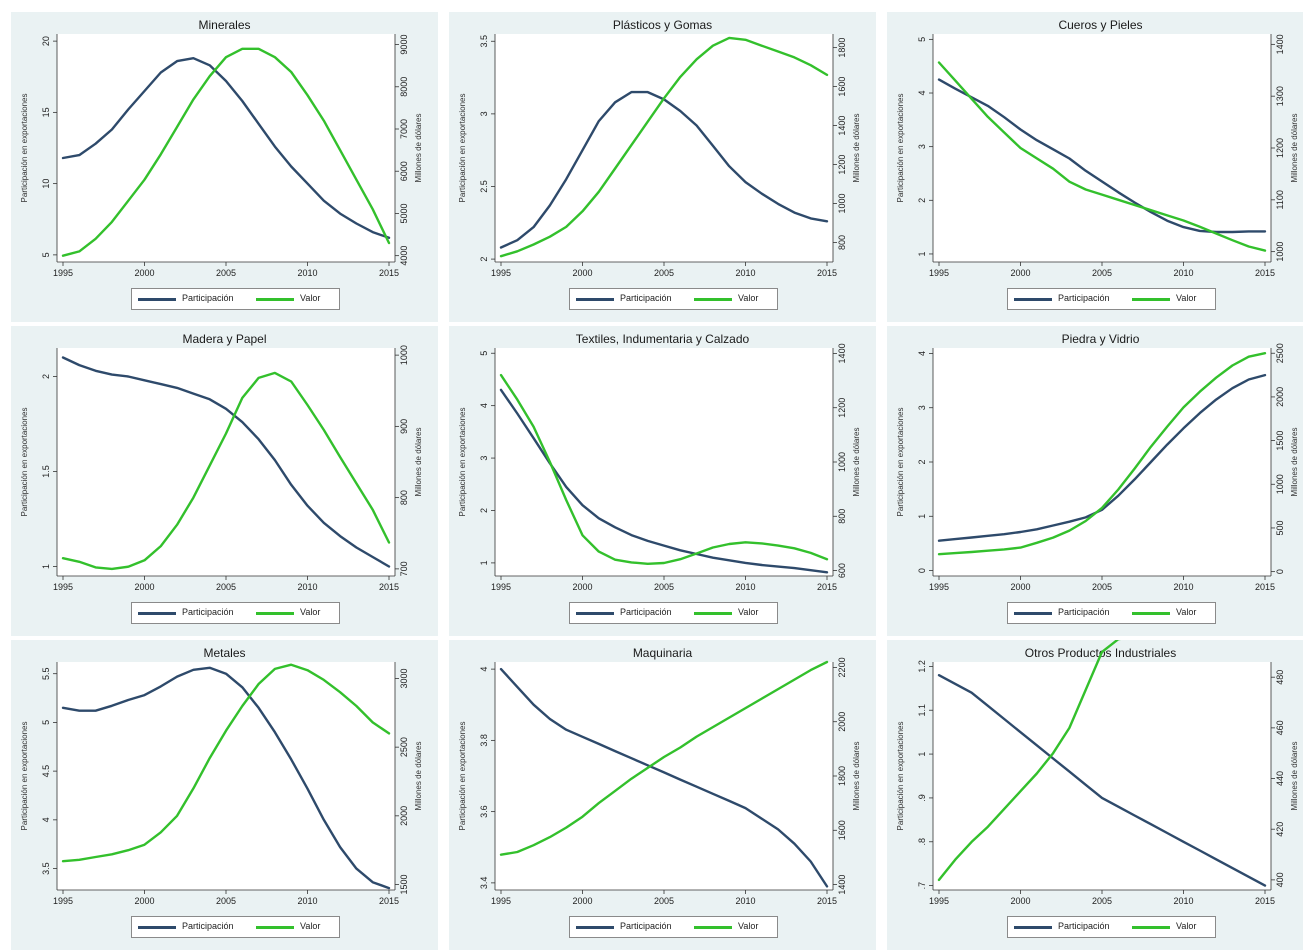 The height and width of the screenshot is (950, 1303). I want to click on y2-tick-label: 1300, so click(1280, 96).